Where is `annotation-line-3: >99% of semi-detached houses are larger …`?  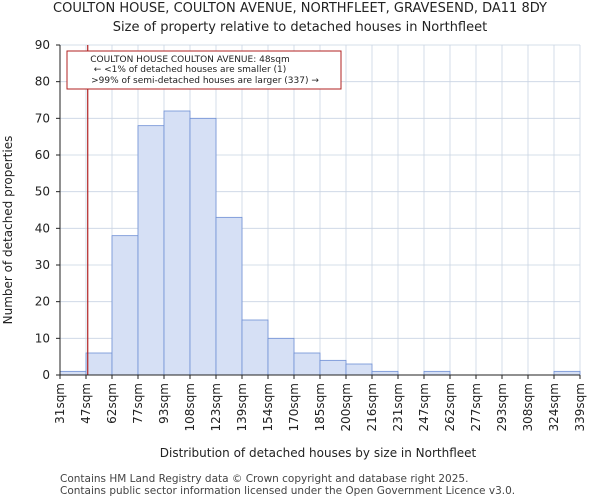 annotation-line-3: >99% of semi-detached houses are larger … is located at coordinates (205, 81).